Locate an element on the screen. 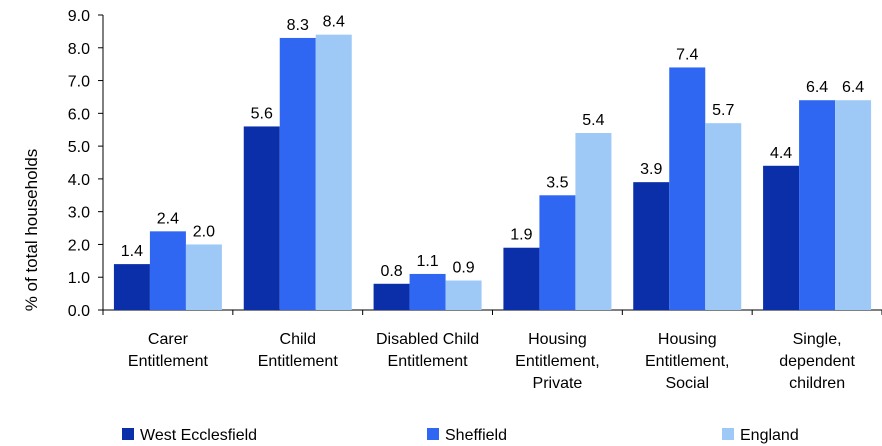 This screenshot has height=446, width=882. x-category-label: Single, is located at coordinates (817, 339).